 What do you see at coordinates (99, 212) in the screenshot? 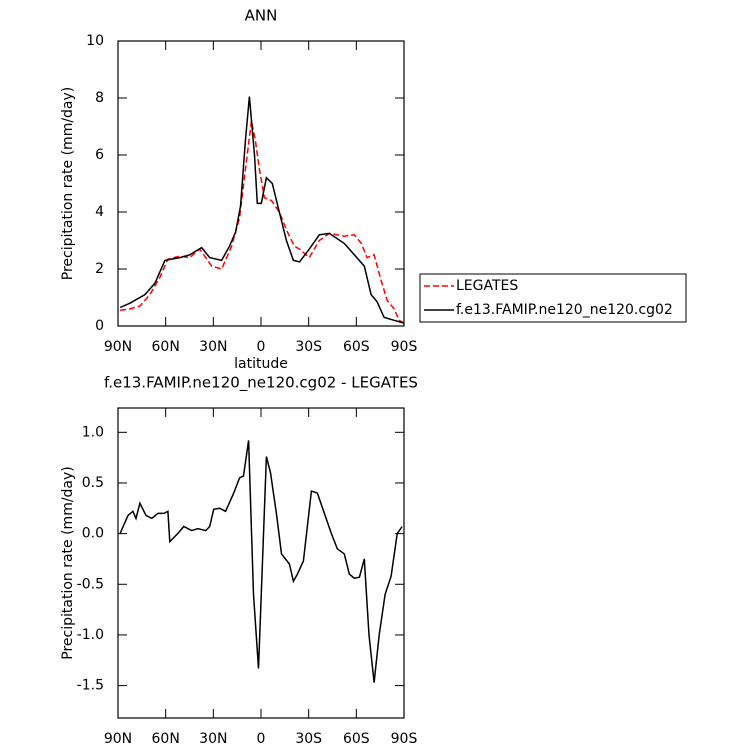
I see `y-tick-label: 4` at bounding box center [99, 212].